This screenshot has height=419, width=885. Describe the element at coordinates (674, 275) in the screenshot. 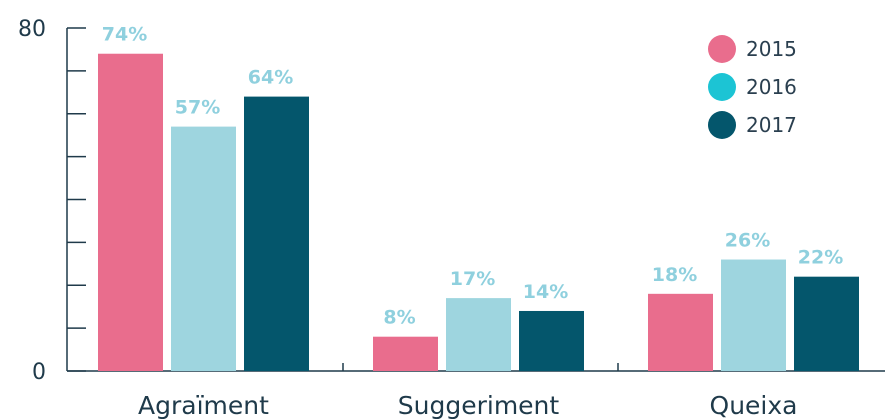

I see `data-label: 18%` at that location.